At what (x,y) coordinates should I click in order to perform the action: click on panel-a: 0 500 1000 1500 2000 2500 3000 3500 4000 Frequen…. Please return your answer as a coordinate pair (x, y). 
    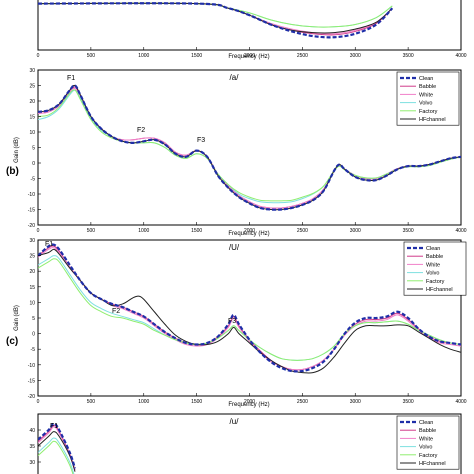
    Looking at the image, I should click on (252, 30).